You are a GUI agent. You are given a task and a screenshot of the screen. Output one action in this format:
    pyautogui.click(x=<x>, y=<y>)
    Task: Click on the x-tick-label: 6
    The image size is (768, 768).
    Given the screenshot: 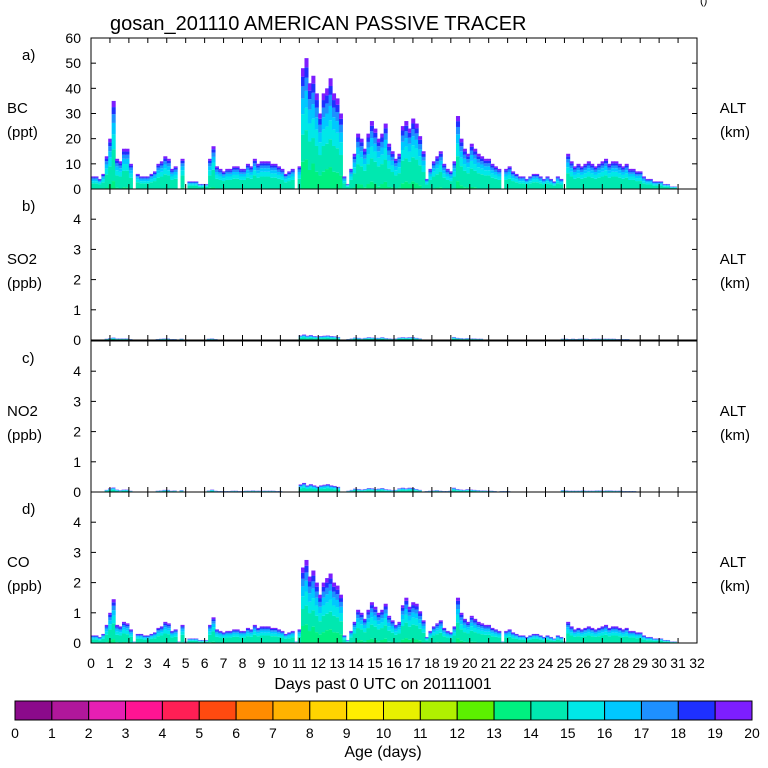 What is the action you would take?
    pyautogui.click(x=205, y=663)
    